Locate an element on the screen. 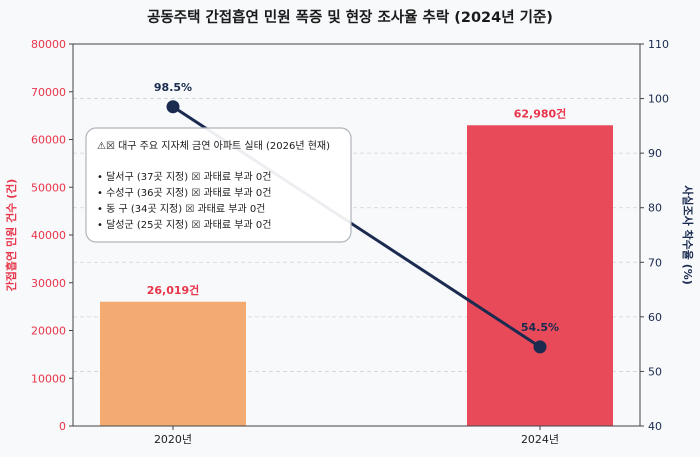  annotation-line: • 달성군 (25곳 지정) ☒ 과태료 부과 0건 is located at coordinates (184, 225).